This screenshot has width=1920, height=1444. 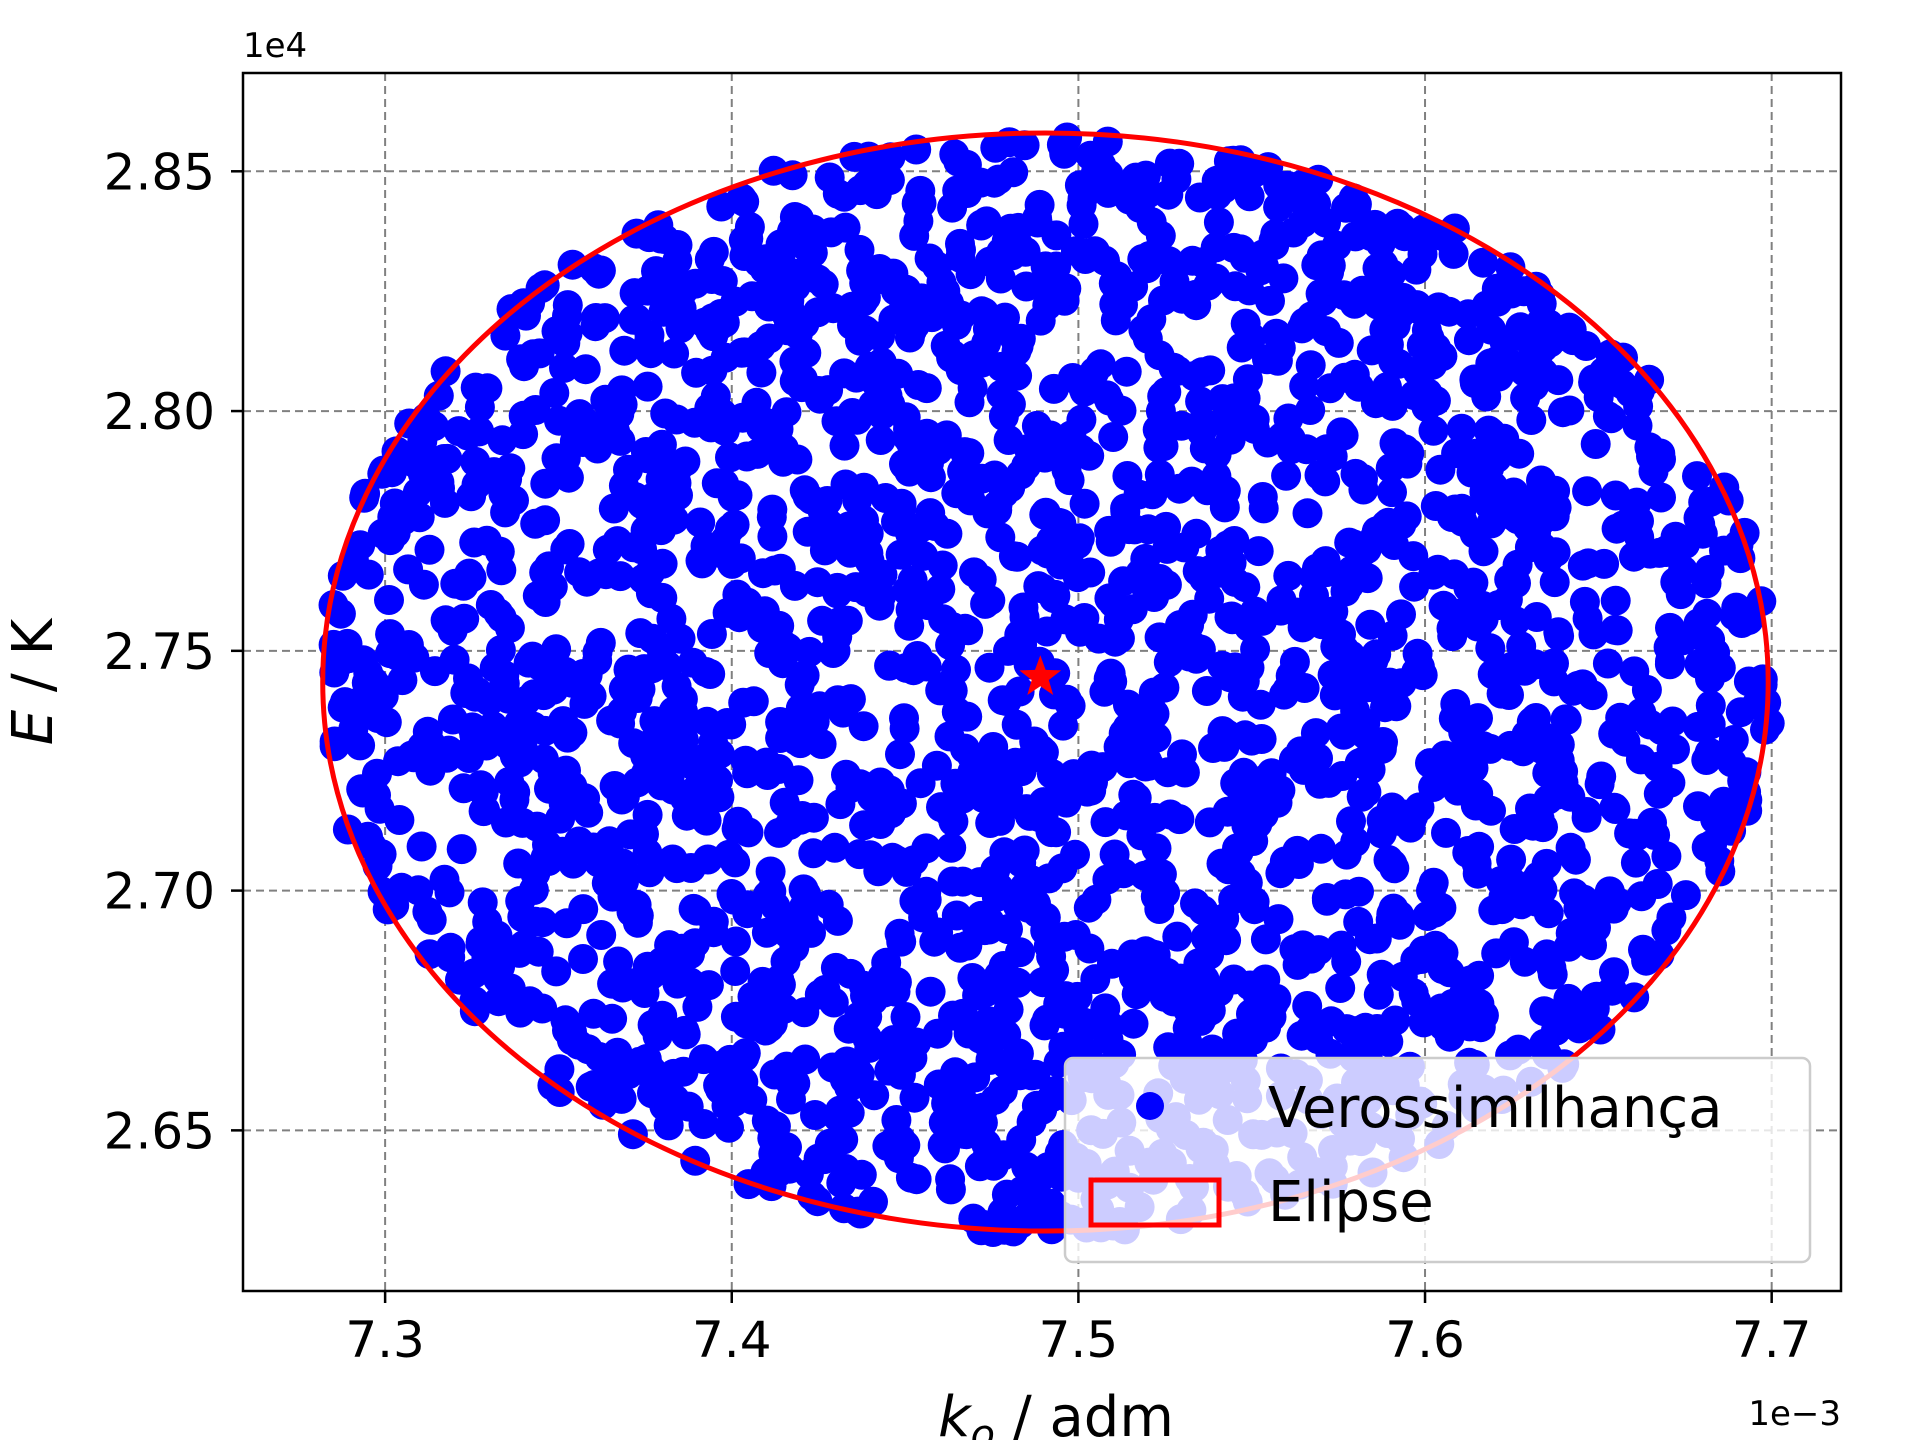 What do you see at coordinates (1056, 1412) in the screenshot?
I see `x-axis-label: ko / adm` at bounding box center [1056, 1412].